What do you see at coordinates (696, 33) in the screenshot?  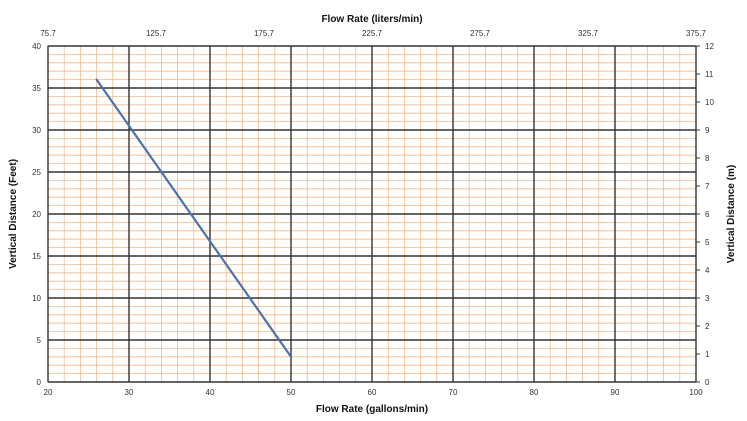 I see `x-top-tick-label: 375.7` at bounding box center [696, 33].